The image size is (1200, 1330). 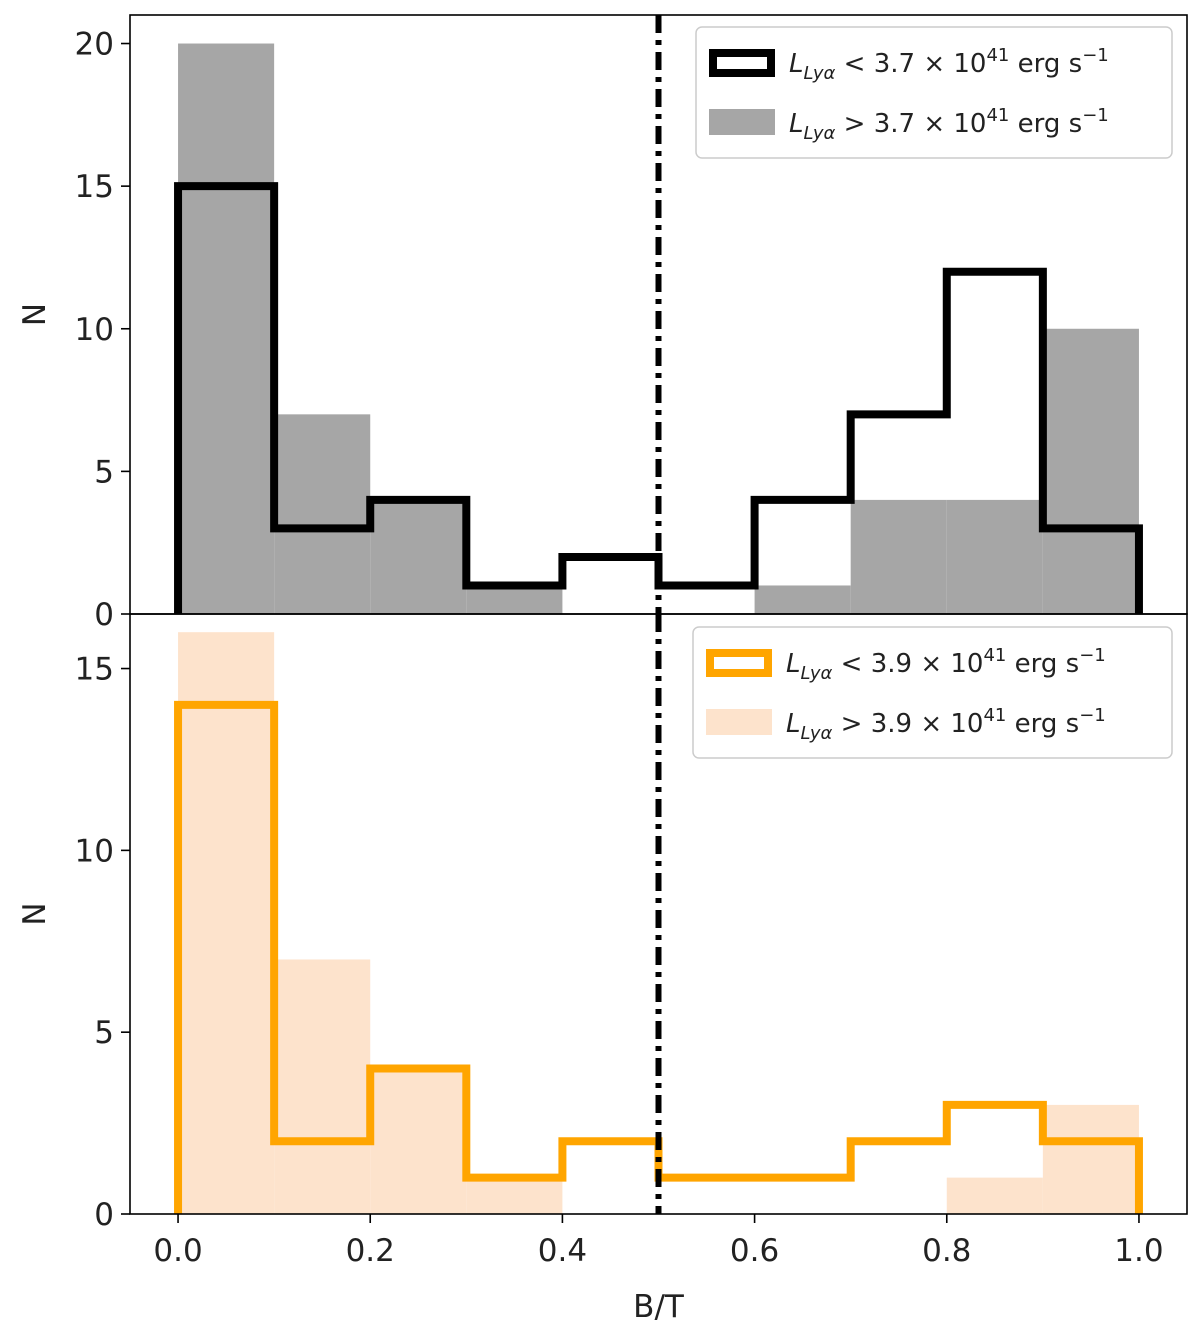 I want to click on x-axis-label: B/T, so click(x=659, y=1307).